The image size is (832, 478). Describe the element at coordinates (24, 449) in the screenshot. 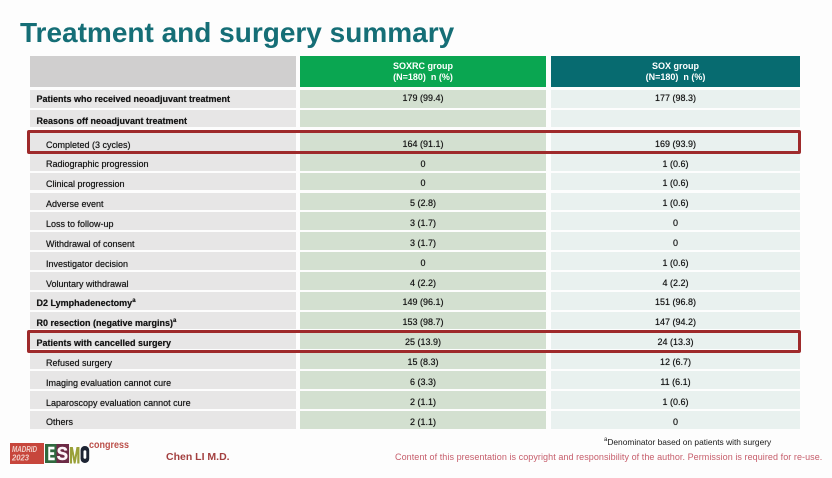

I see `svg-text: MADRID` at that location.